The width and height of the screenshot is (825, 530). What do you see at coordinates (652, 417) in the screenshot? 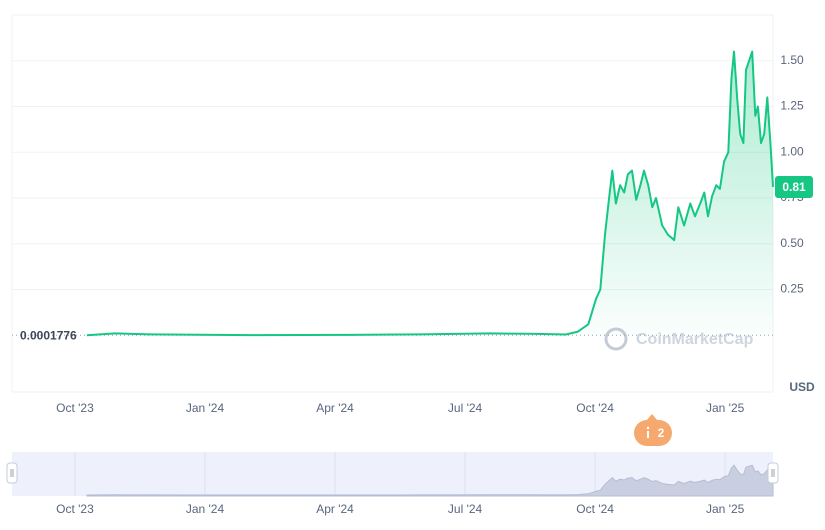
I see `event-badge-pointer` at bounding box center [652, 417].